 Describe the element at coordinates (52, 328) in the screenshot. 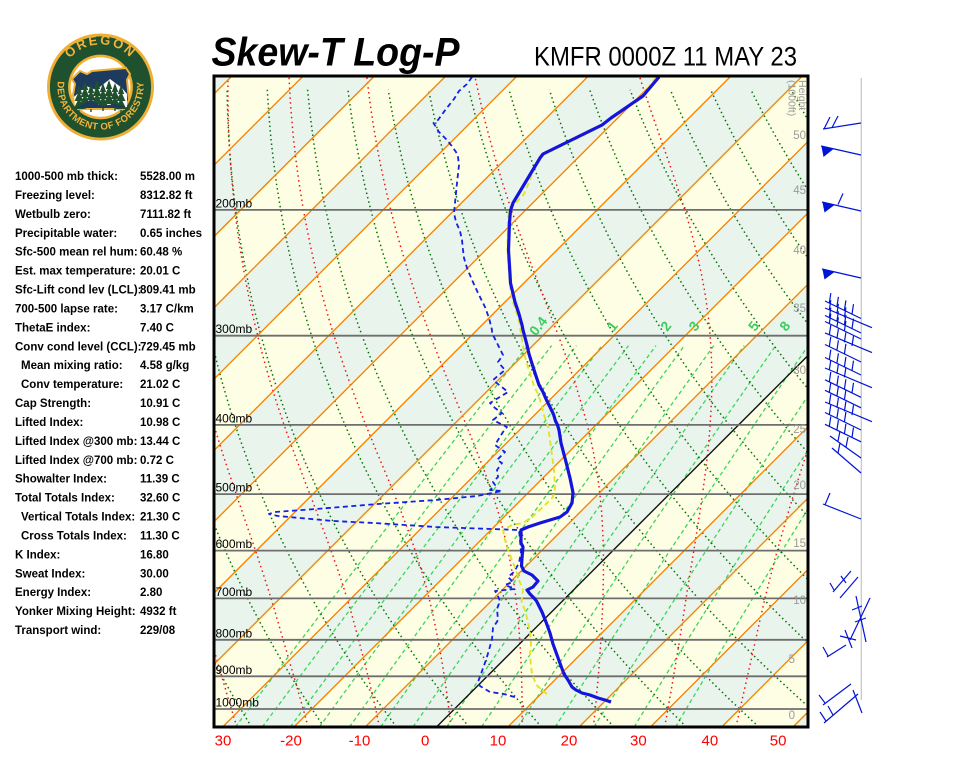

I see `svg-text: ThetaE index:` at that location.